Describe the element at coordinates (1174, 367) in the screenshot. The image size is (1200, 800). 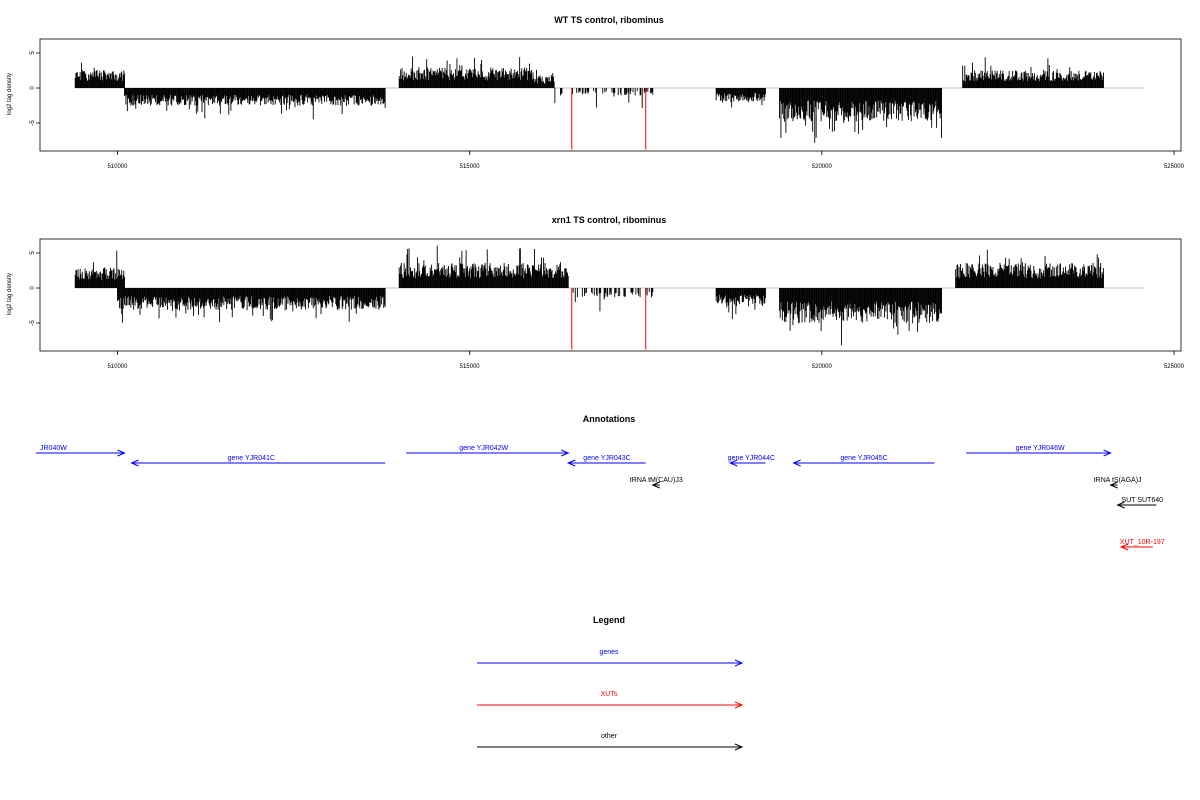
I see `xrn1-x-tick-label: 525000` at that location.